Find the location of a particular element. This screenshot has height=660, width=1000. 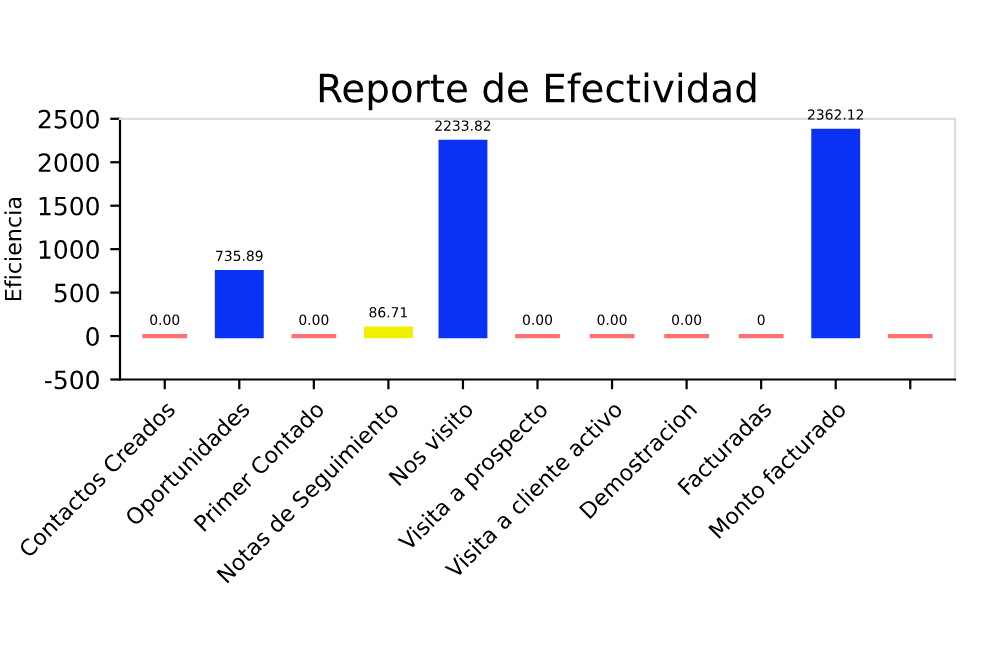

y-tick-label: 500 is located at coordinates (76, 293).